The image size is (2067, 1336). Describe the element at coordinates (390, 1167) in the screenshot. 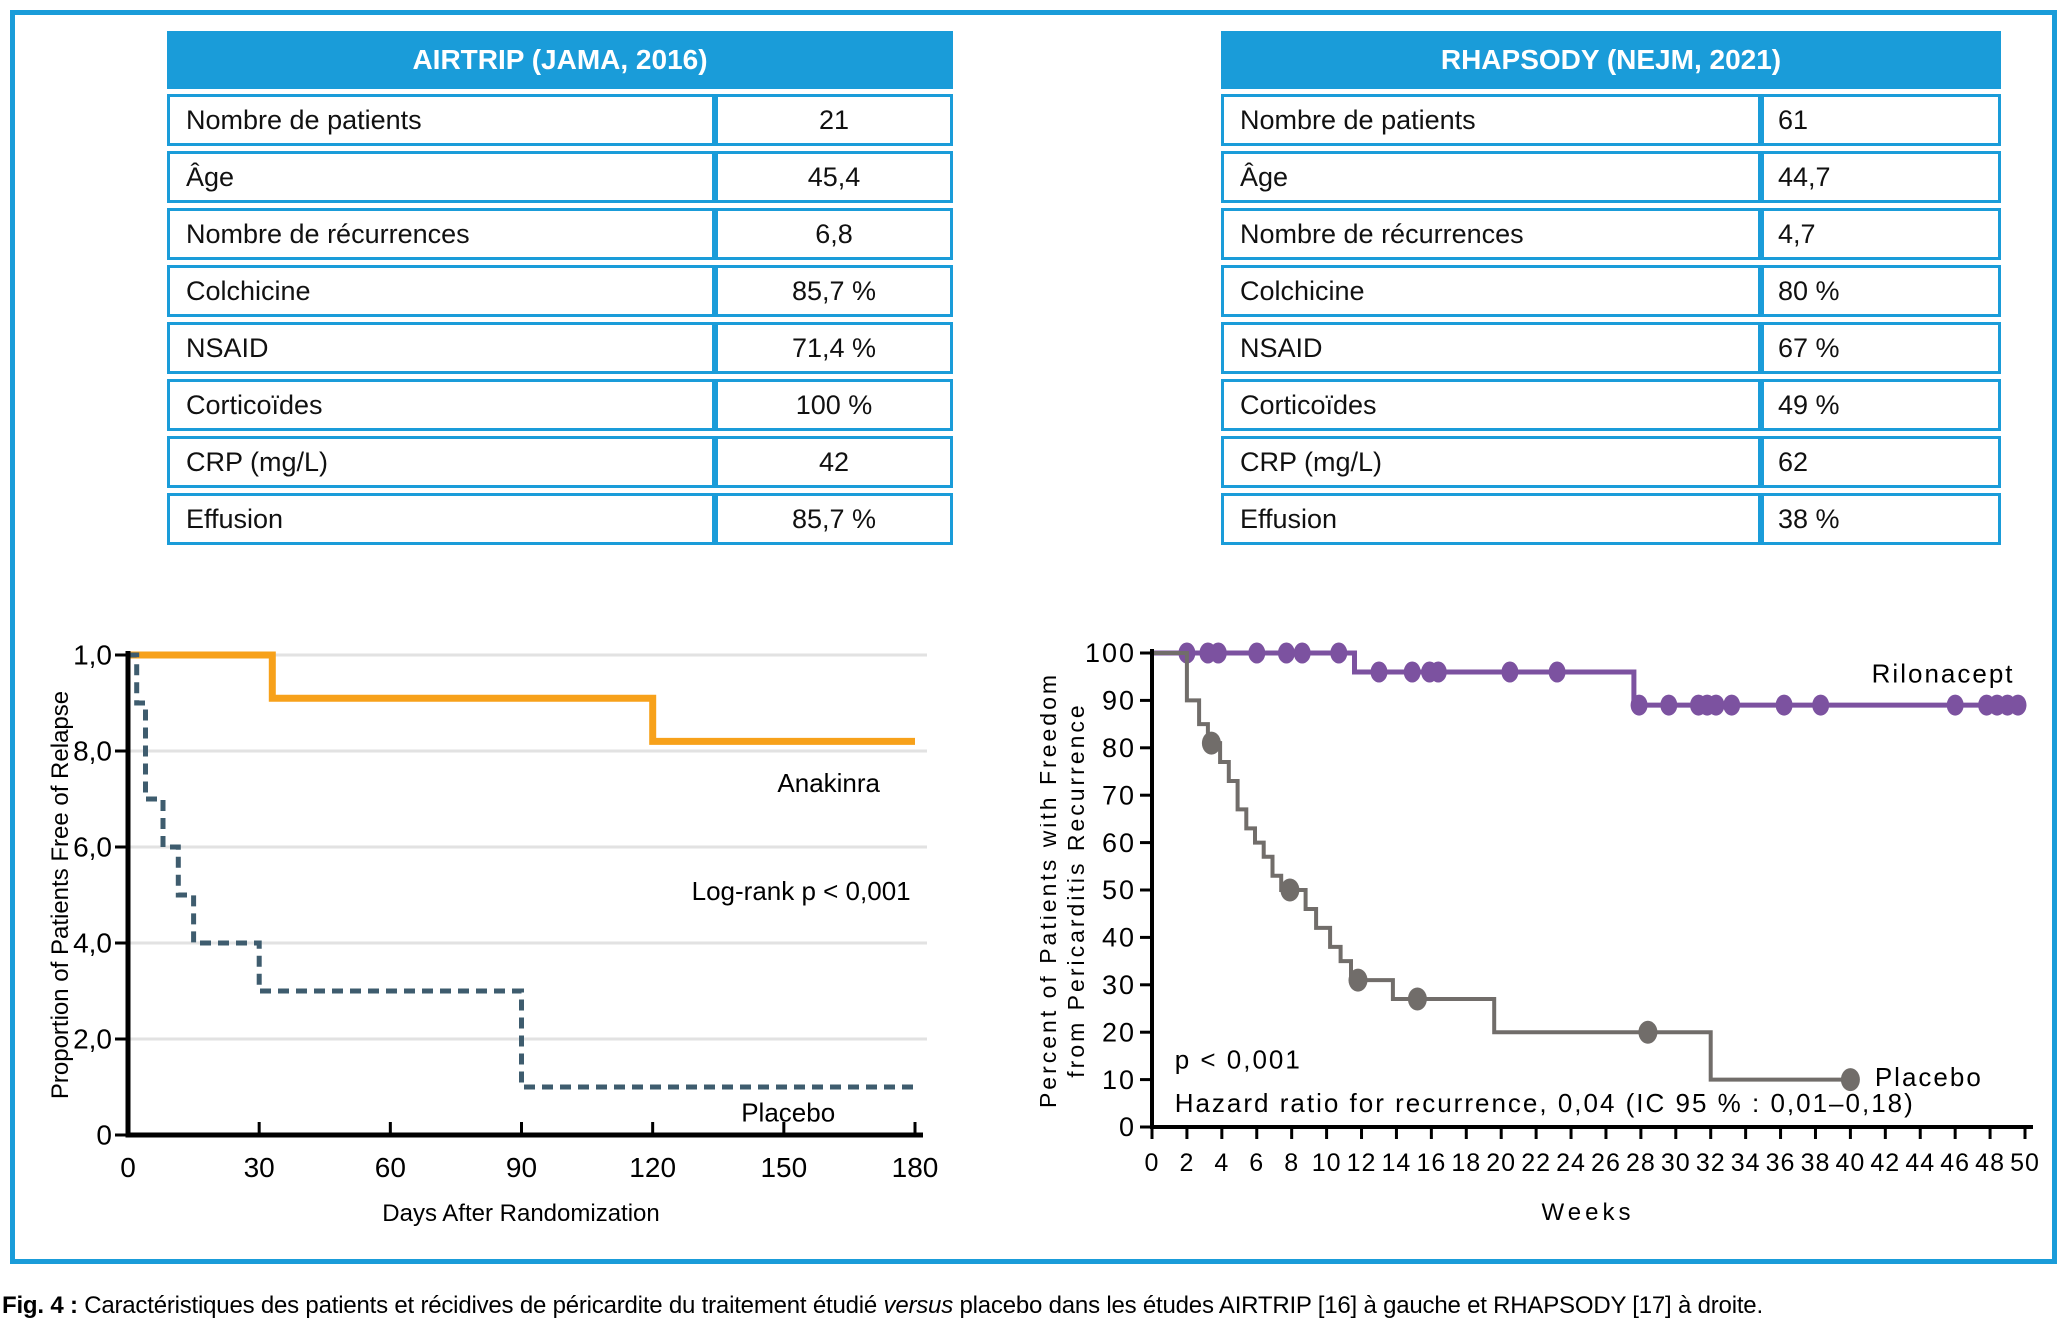

I see `x-tick-label: 60` at that location.